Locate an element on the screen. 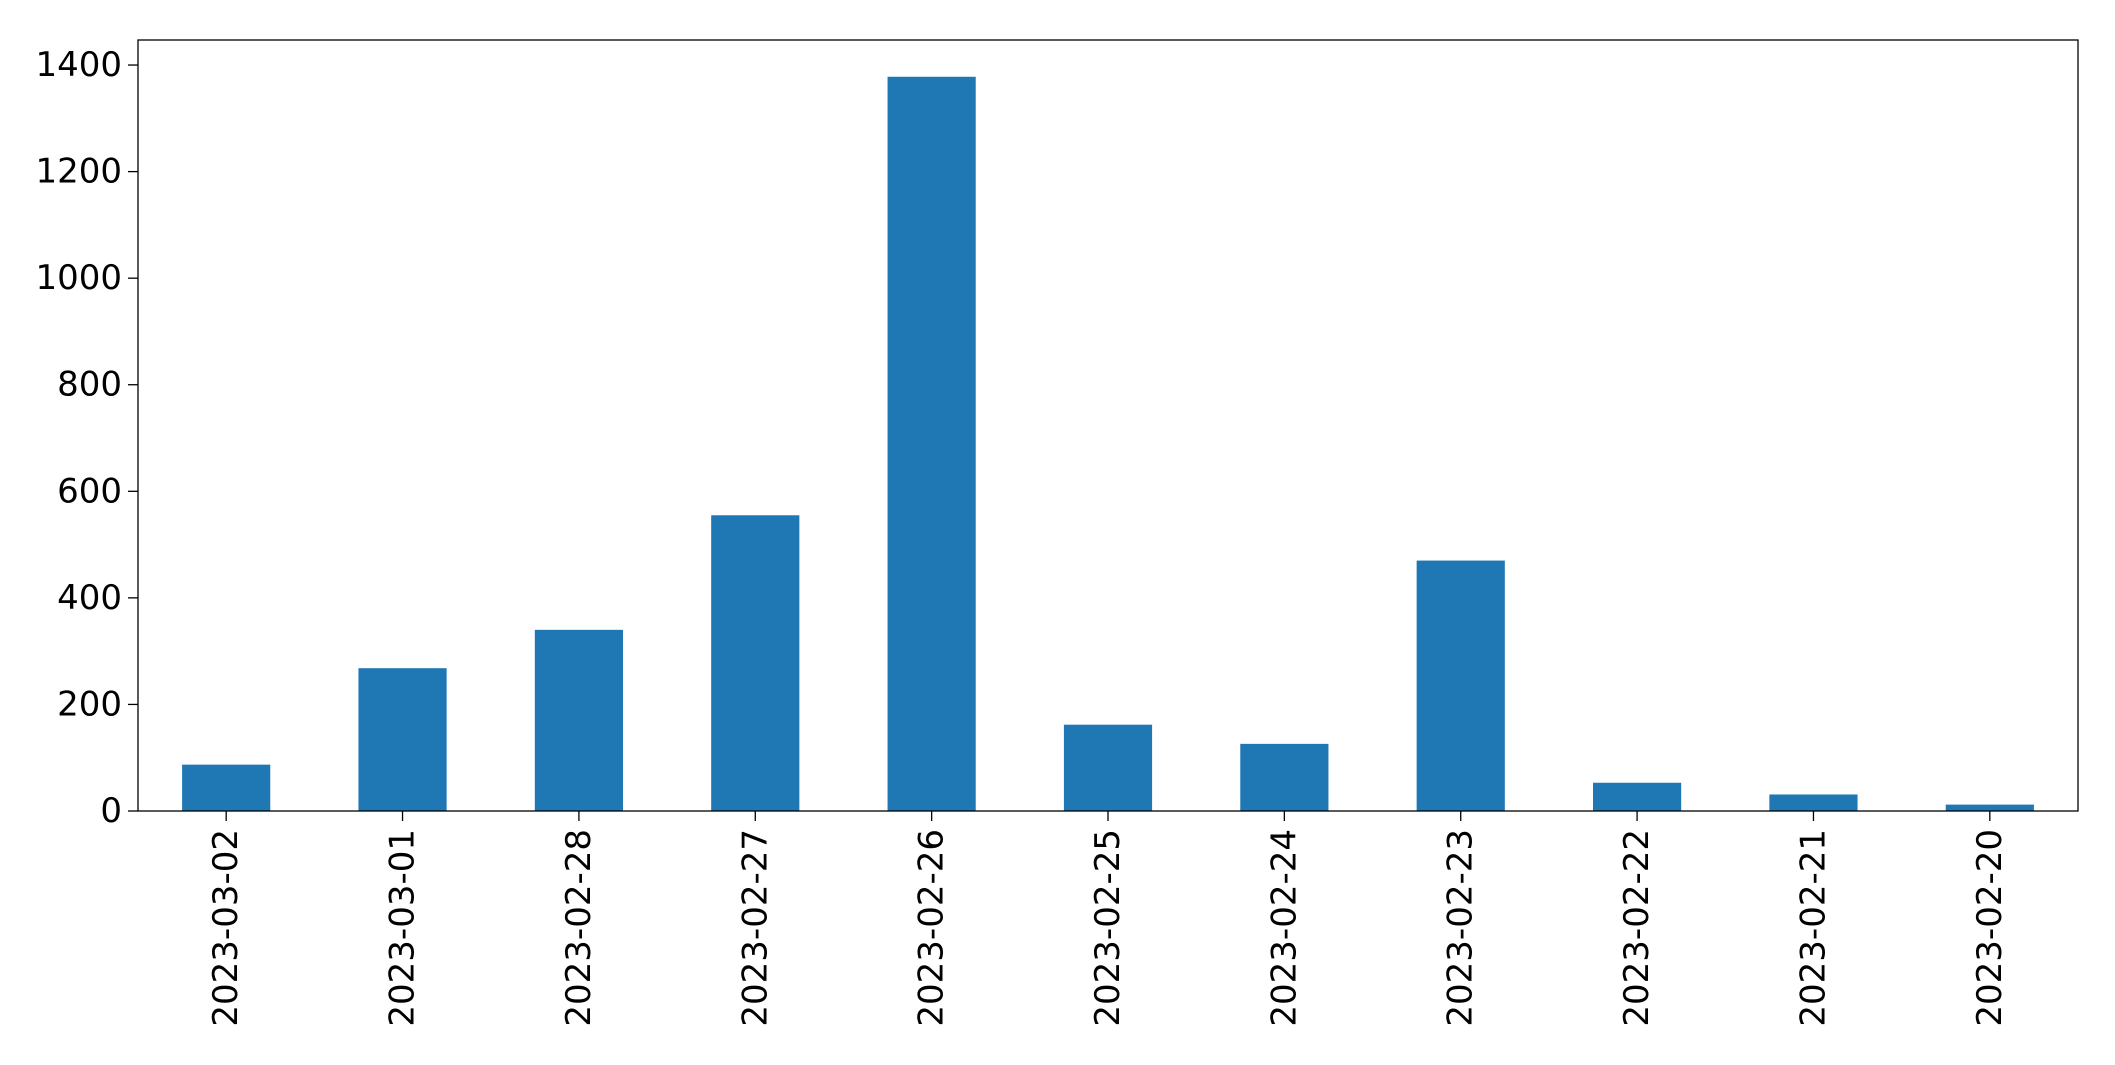  y-tick-label: 400 is located at coordinates (89, 598).